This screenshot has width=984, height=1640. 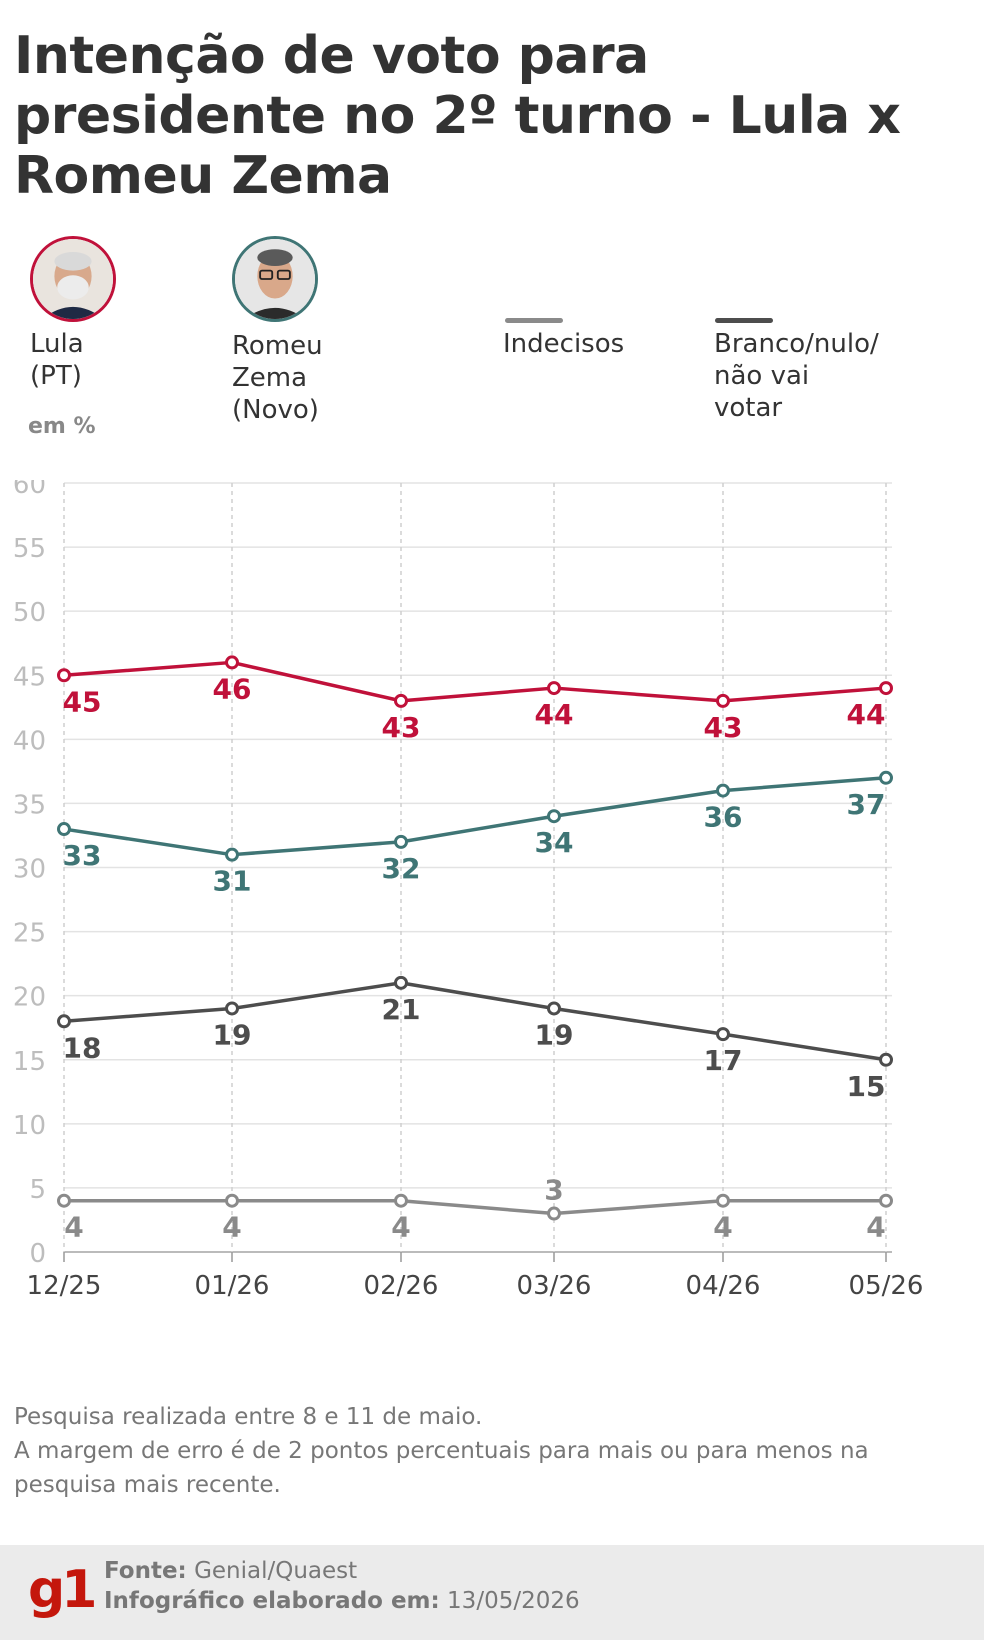 I want to click on g1-logo: g1, so click(x=62, y=1590).